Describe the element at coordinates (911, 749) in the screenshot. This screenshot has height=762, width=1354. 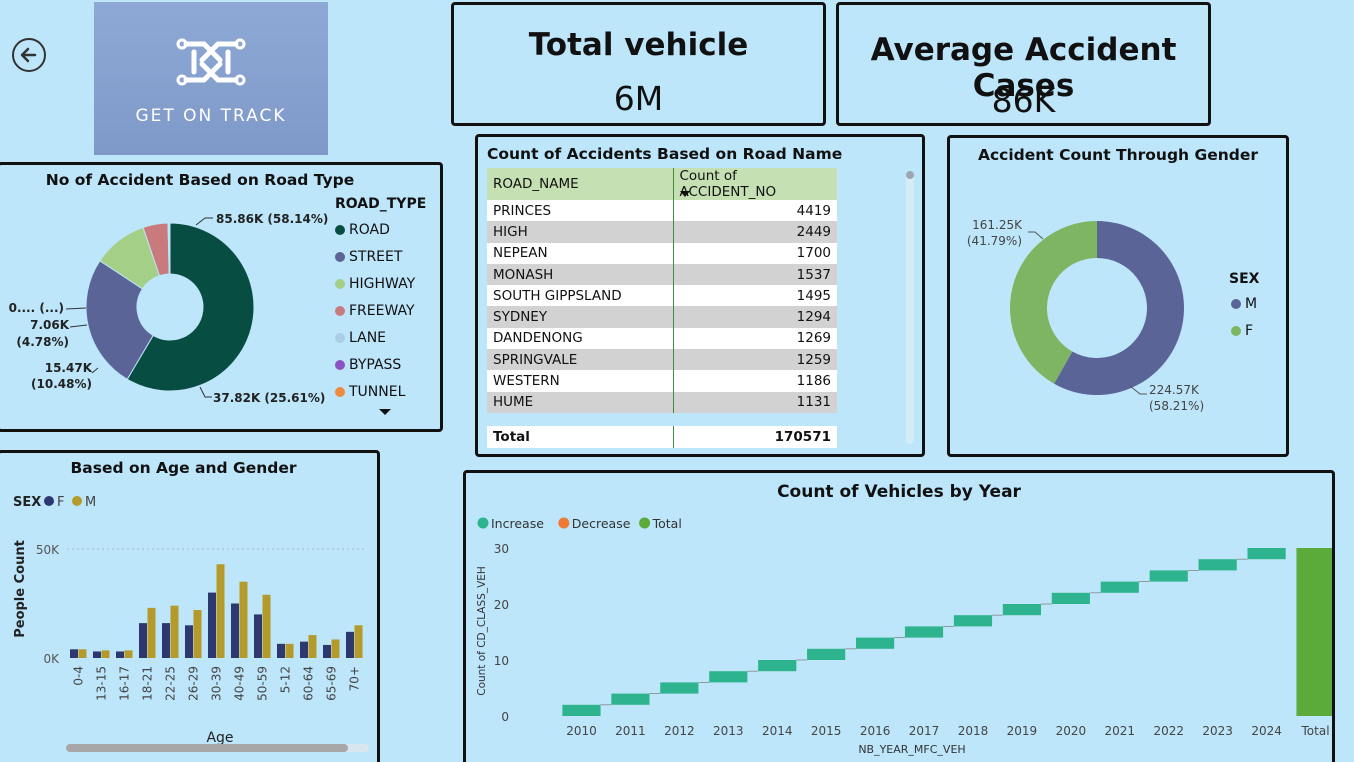
I see `x-axis-label: NB_YEAR_MFC_VEH` at that location.